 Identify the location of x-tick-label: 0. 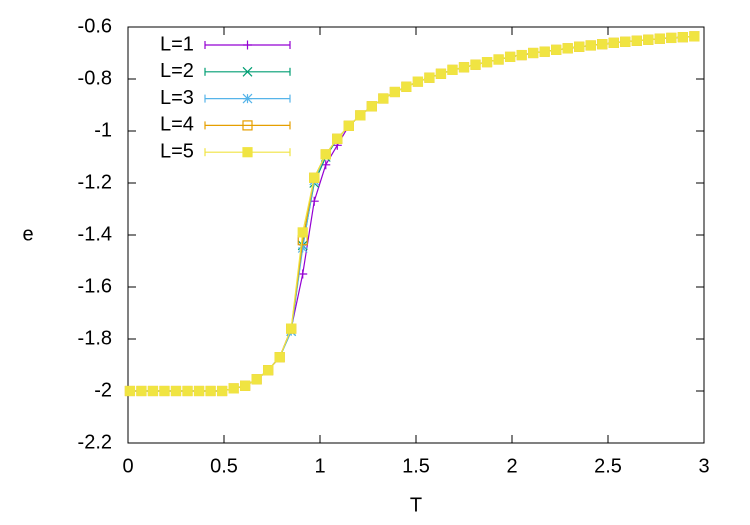
(127, 466).